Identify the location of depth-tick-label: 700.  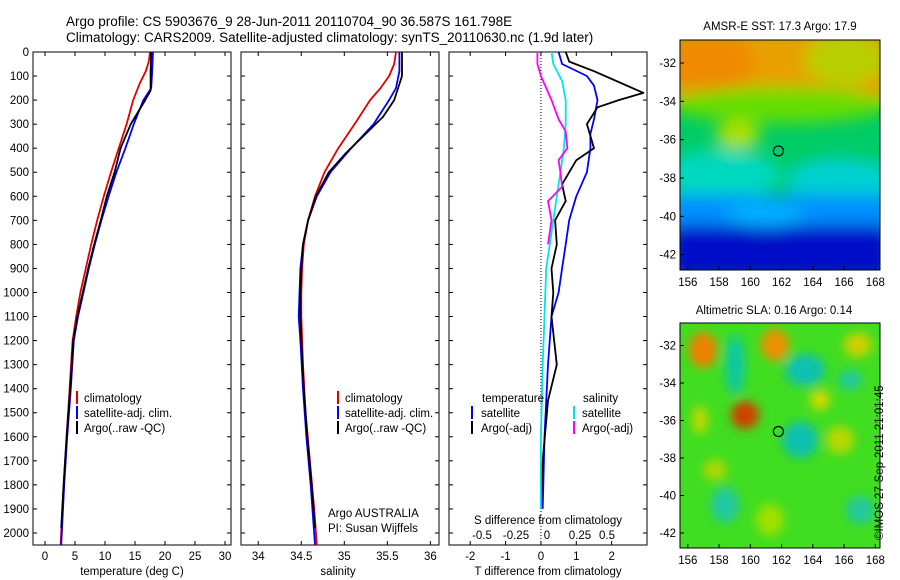
(19, 221).